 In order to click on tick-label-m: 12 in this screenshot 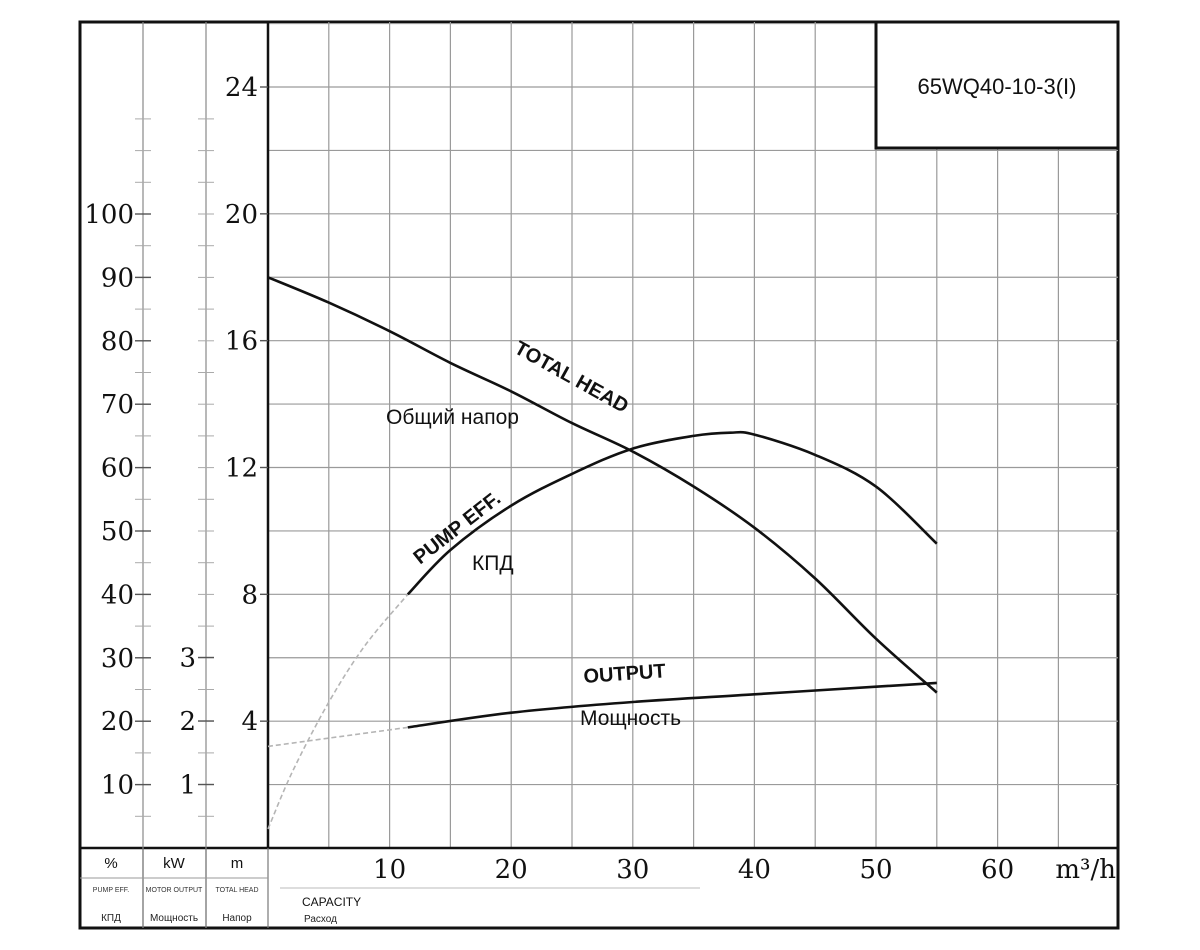, I will do `click(241, 469)`.